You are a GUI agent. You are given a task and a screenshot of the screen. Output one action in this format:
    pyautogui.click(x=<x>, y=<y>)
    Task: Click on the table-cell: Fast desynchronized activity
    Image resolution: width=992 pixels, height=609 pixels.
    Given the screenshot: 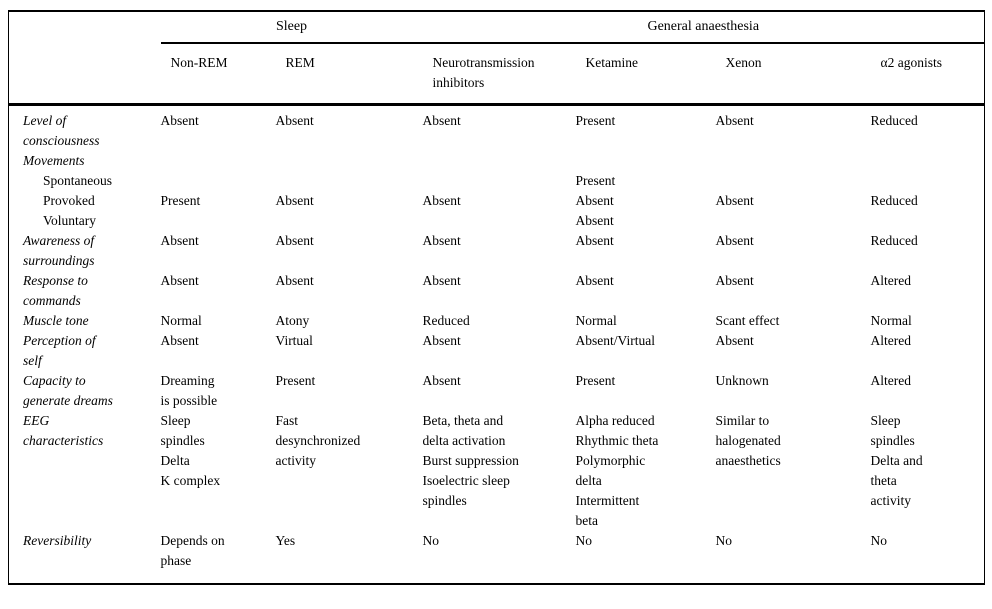 What is the action you would take?
    pyautogui.click(x=318, y=440)
    